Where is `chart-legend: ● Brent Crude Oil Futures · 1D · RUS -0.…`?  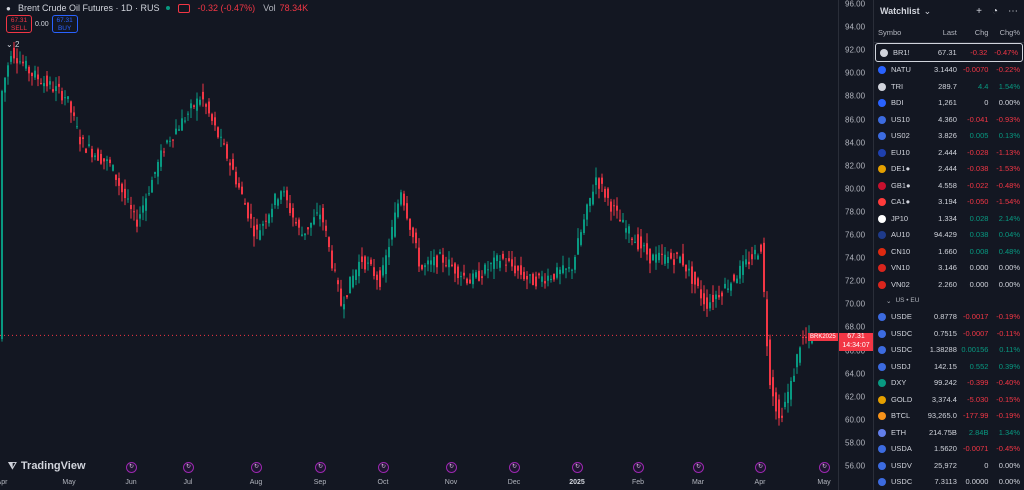 chart-legend: ● Brent Crude Oil Futures · 1D · RUS -0.… is located at coordinates (157, 18).